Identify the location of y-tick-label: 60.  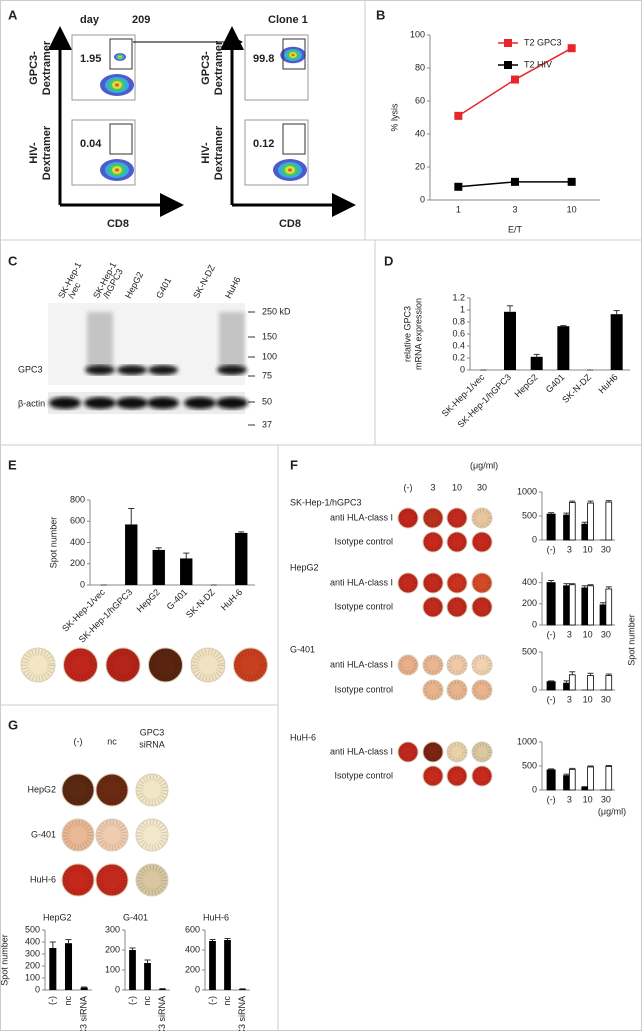
(420, 100).